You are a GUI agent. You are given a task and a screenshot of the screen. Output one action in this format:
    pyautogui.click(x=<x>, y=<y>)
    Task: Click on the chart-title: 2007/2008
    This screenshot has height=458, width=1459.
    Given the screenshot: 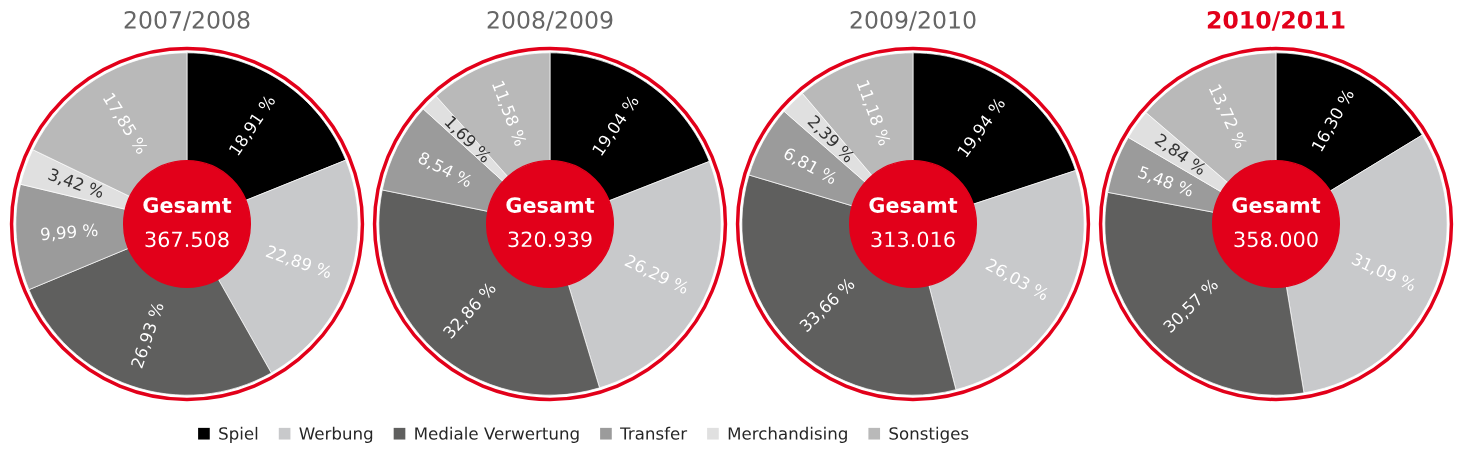 What is the action you would take?
    pyautogui.click(x=187, y=20)
    